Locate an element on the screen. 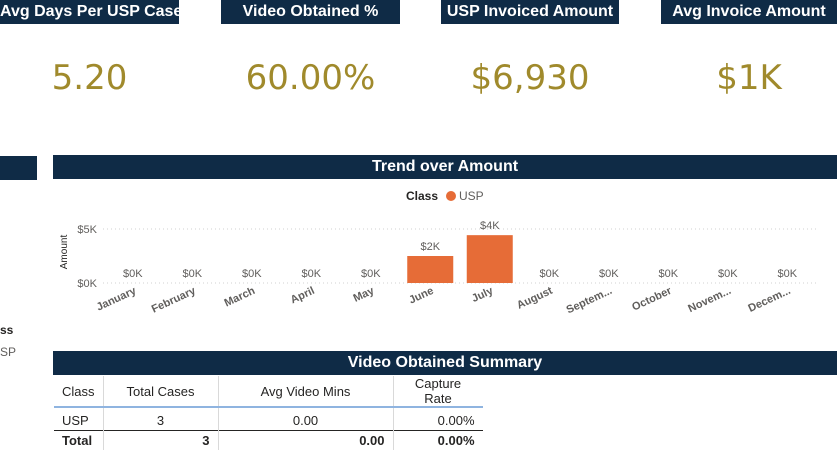 Image resolution: width=837 pixels, height=467 pixels. cell-avg-video-mins: 0.00 is located at coordinates (306, 419).